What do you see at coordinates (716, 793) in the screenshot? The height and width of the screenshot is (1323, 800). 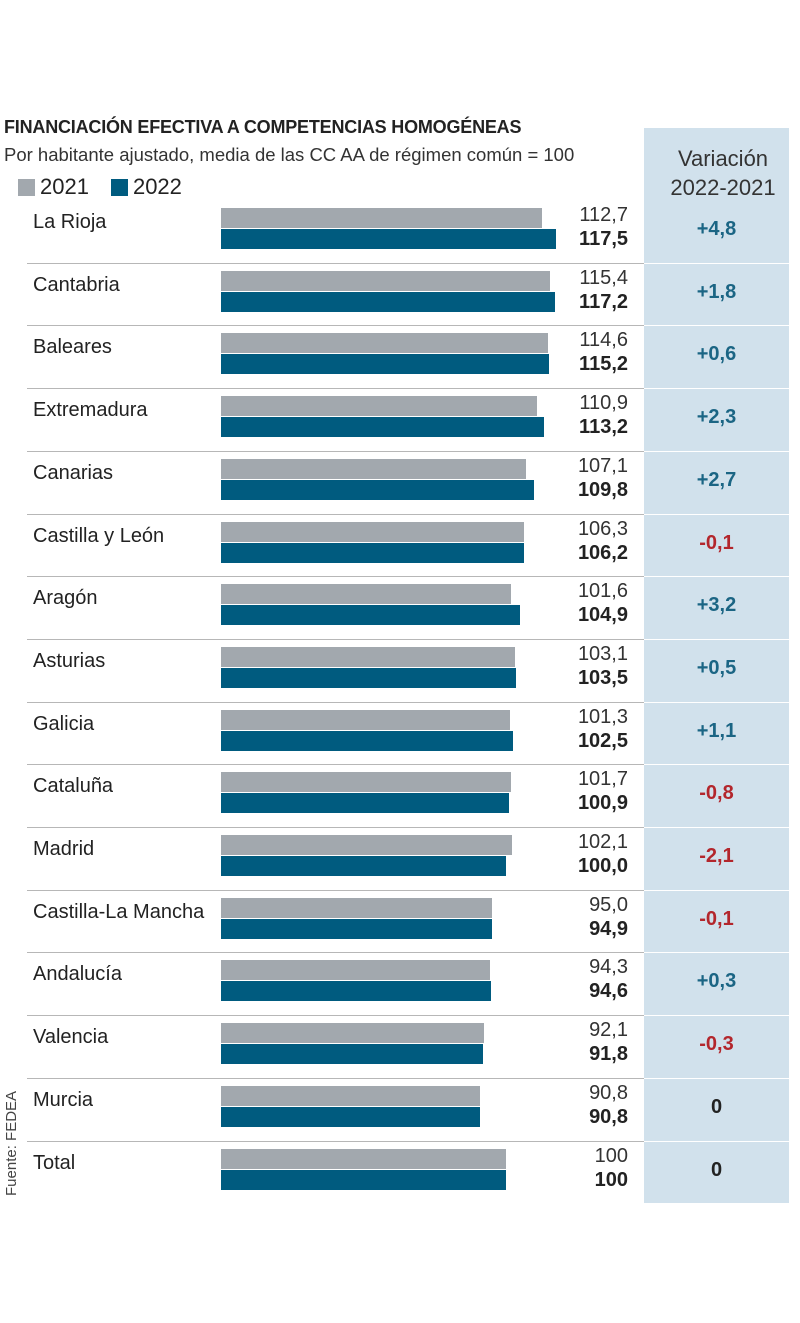 I see `variation-value: -0,8` at bounding box center [716, 793].